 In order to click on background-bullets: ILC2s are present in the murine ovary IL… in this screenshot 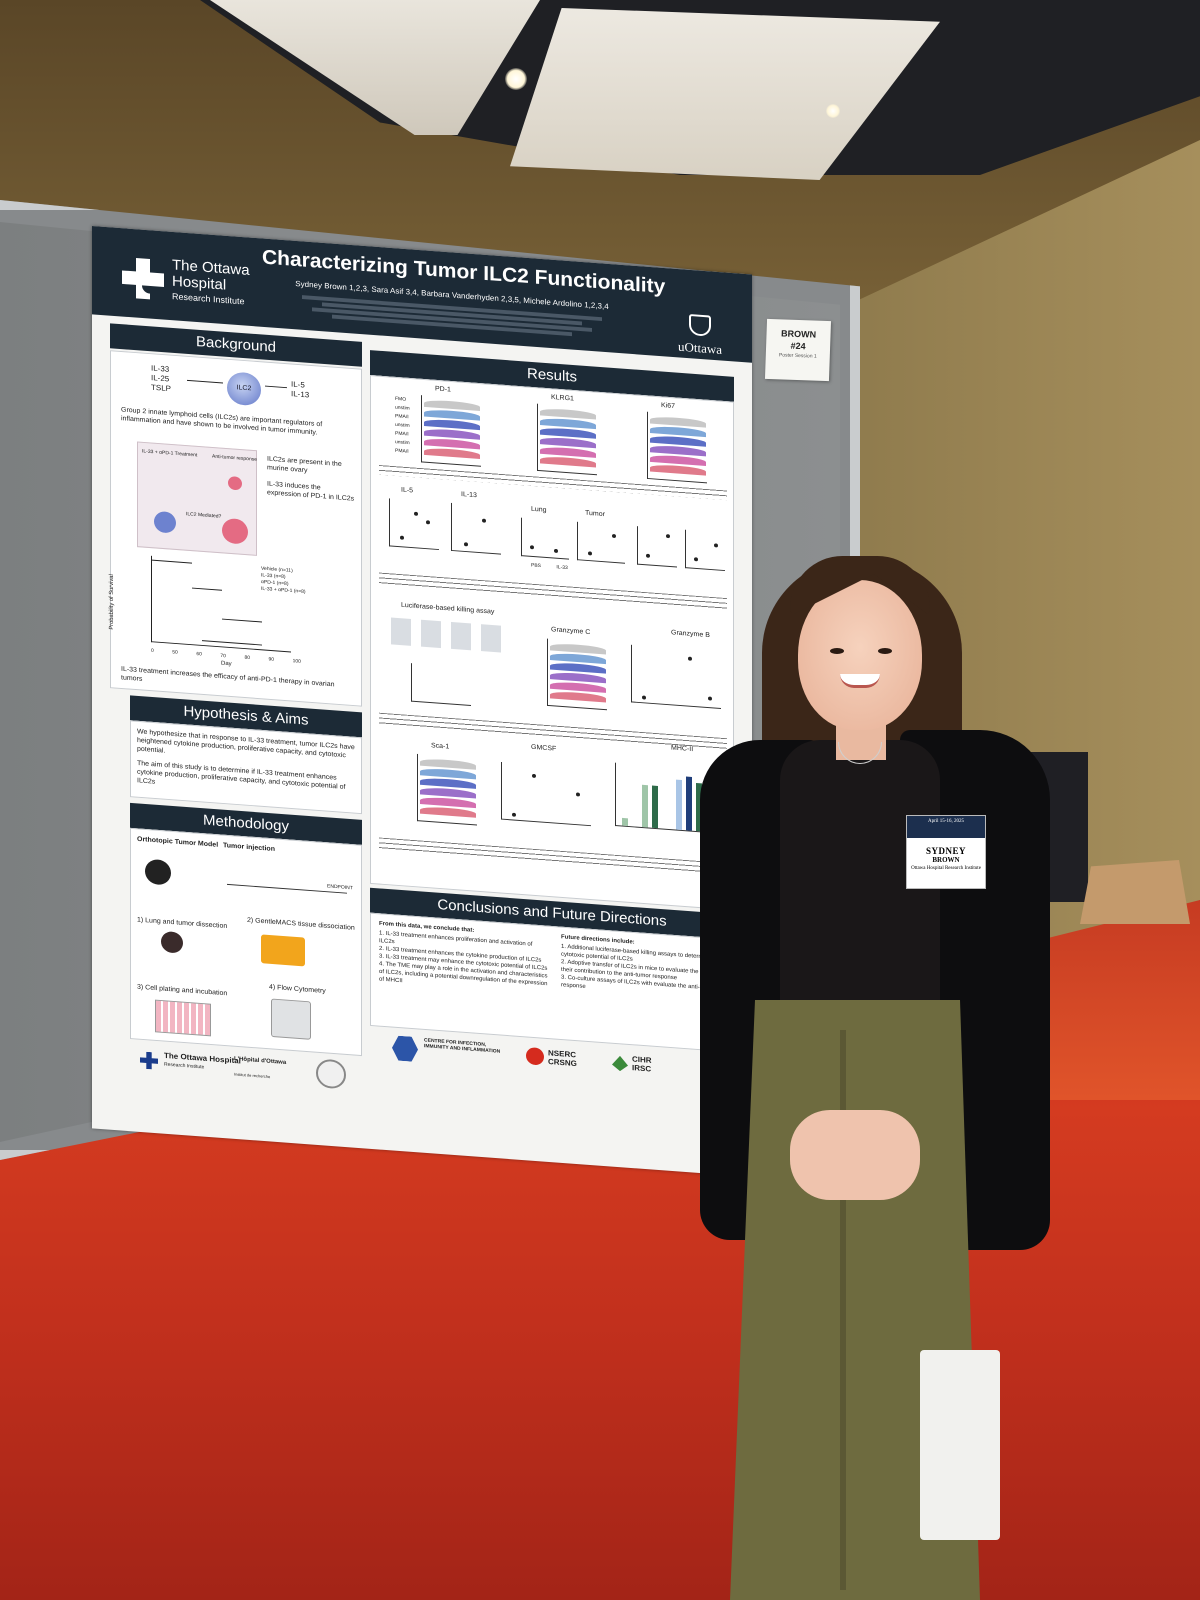, I will do `click(311, 479)`.